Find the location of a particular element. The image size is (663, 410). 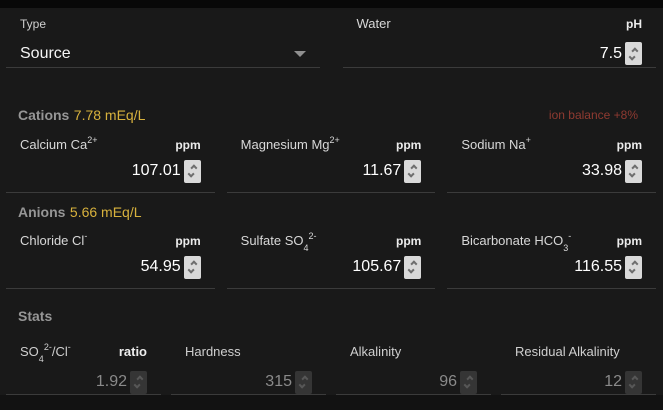

calcium-unit-label: ppm is located at coordinates (188, 145).